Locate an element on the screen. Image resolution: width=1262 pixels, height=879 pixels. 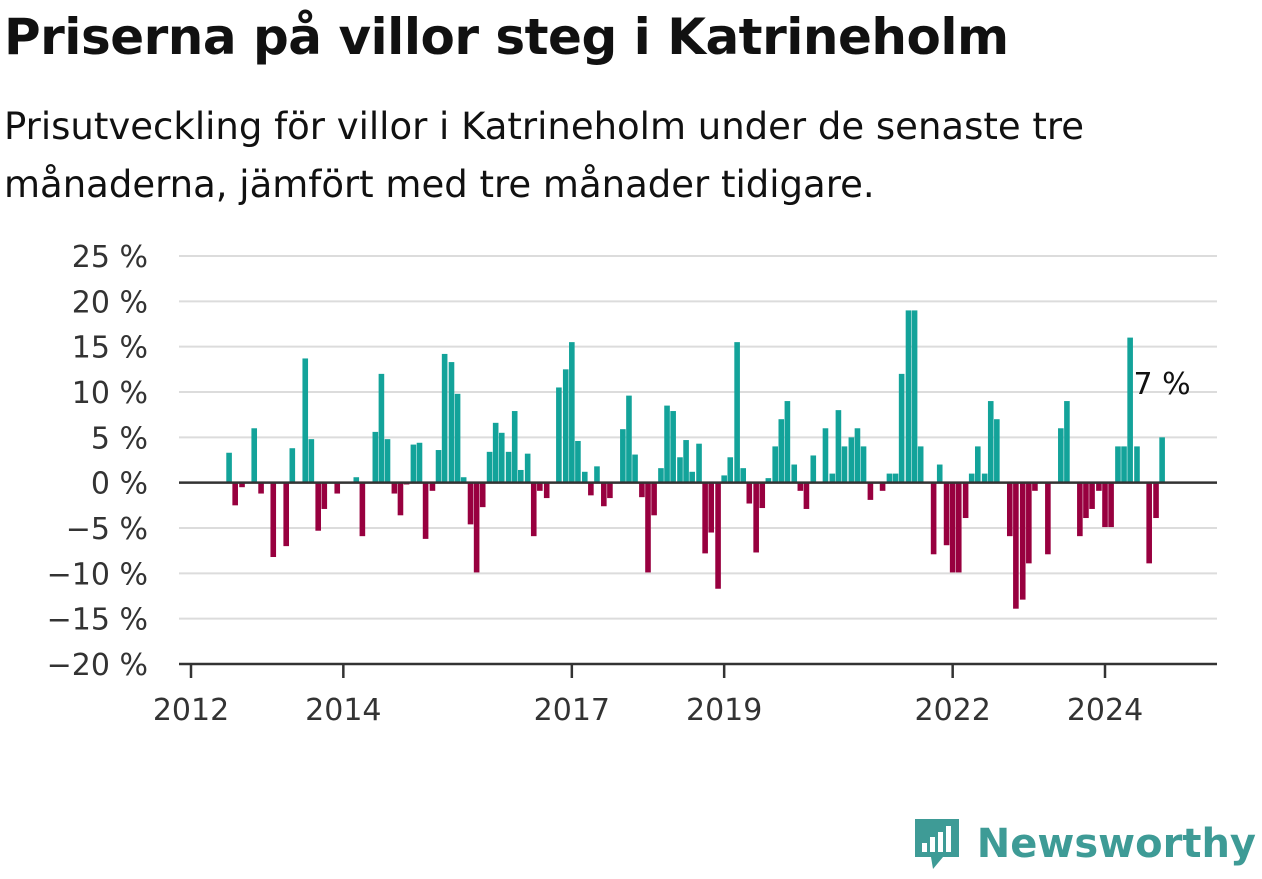
x-tick-label: 2012 is located at coordinates (191, 710).